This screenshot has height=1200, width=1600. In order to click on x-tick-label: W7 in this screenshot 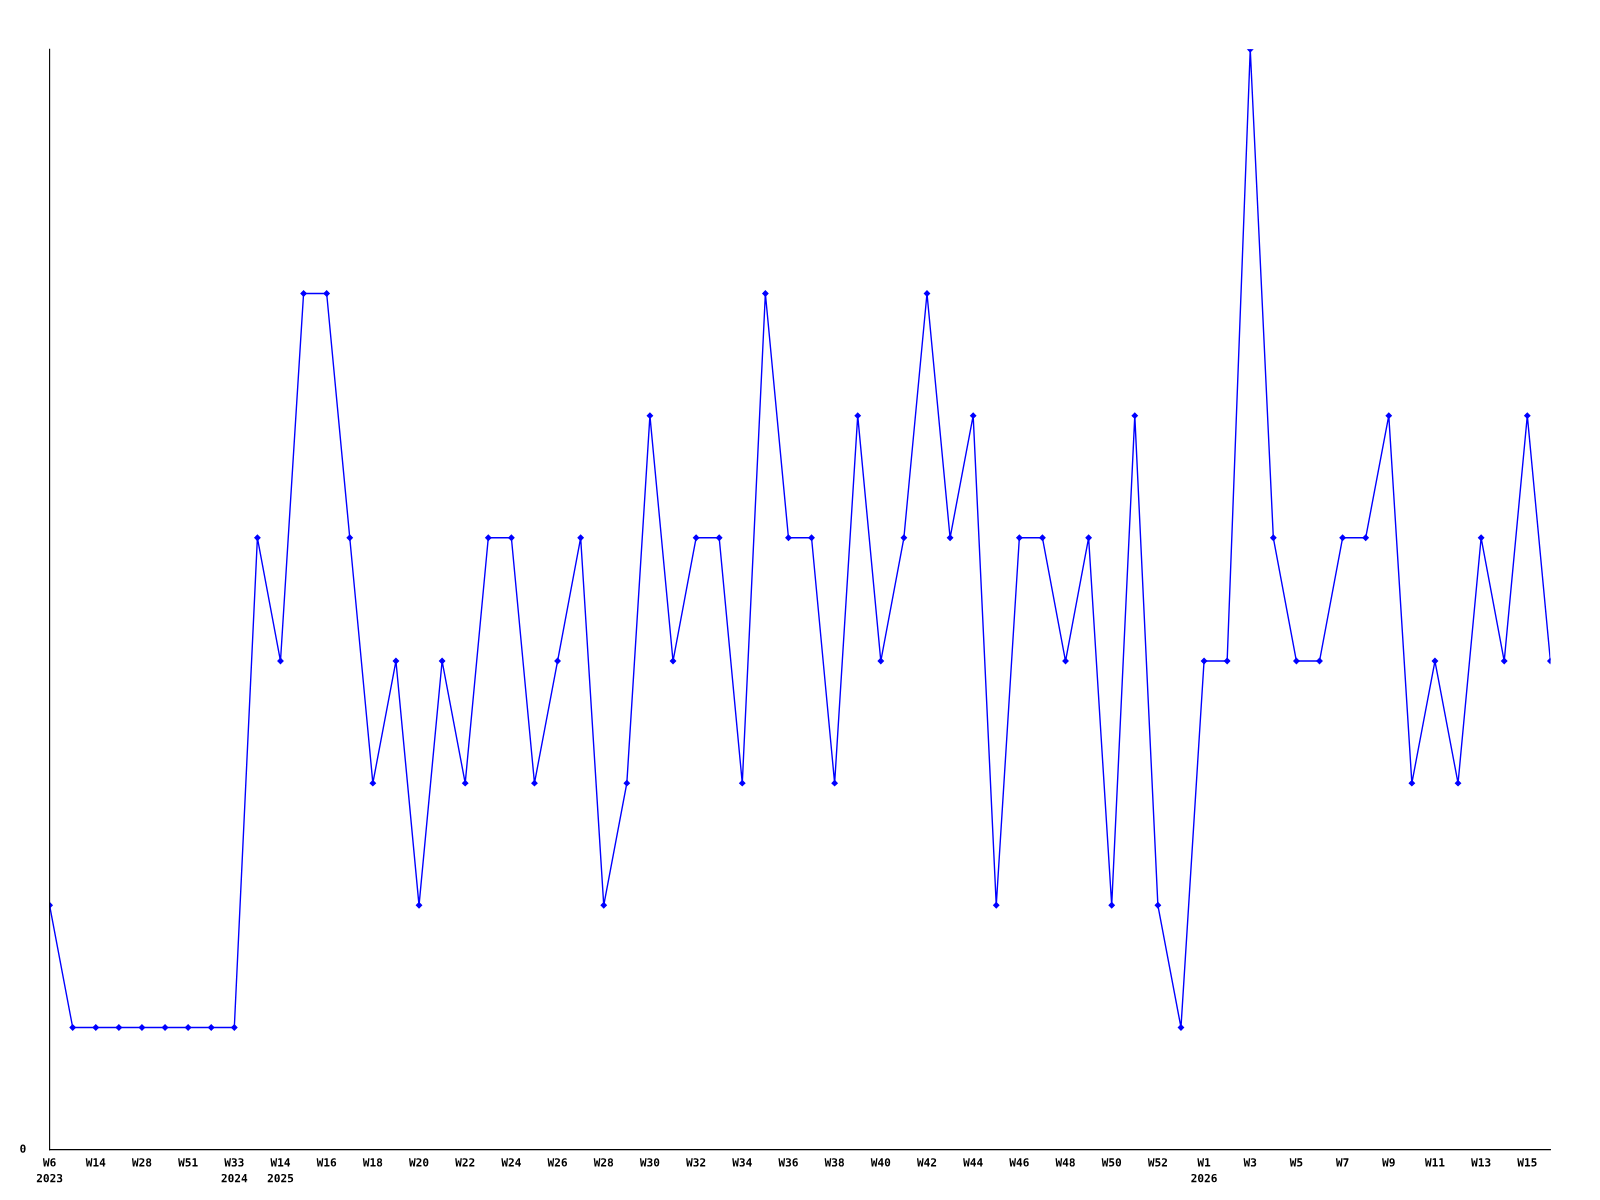, I will do `click(1342, 1162)`.